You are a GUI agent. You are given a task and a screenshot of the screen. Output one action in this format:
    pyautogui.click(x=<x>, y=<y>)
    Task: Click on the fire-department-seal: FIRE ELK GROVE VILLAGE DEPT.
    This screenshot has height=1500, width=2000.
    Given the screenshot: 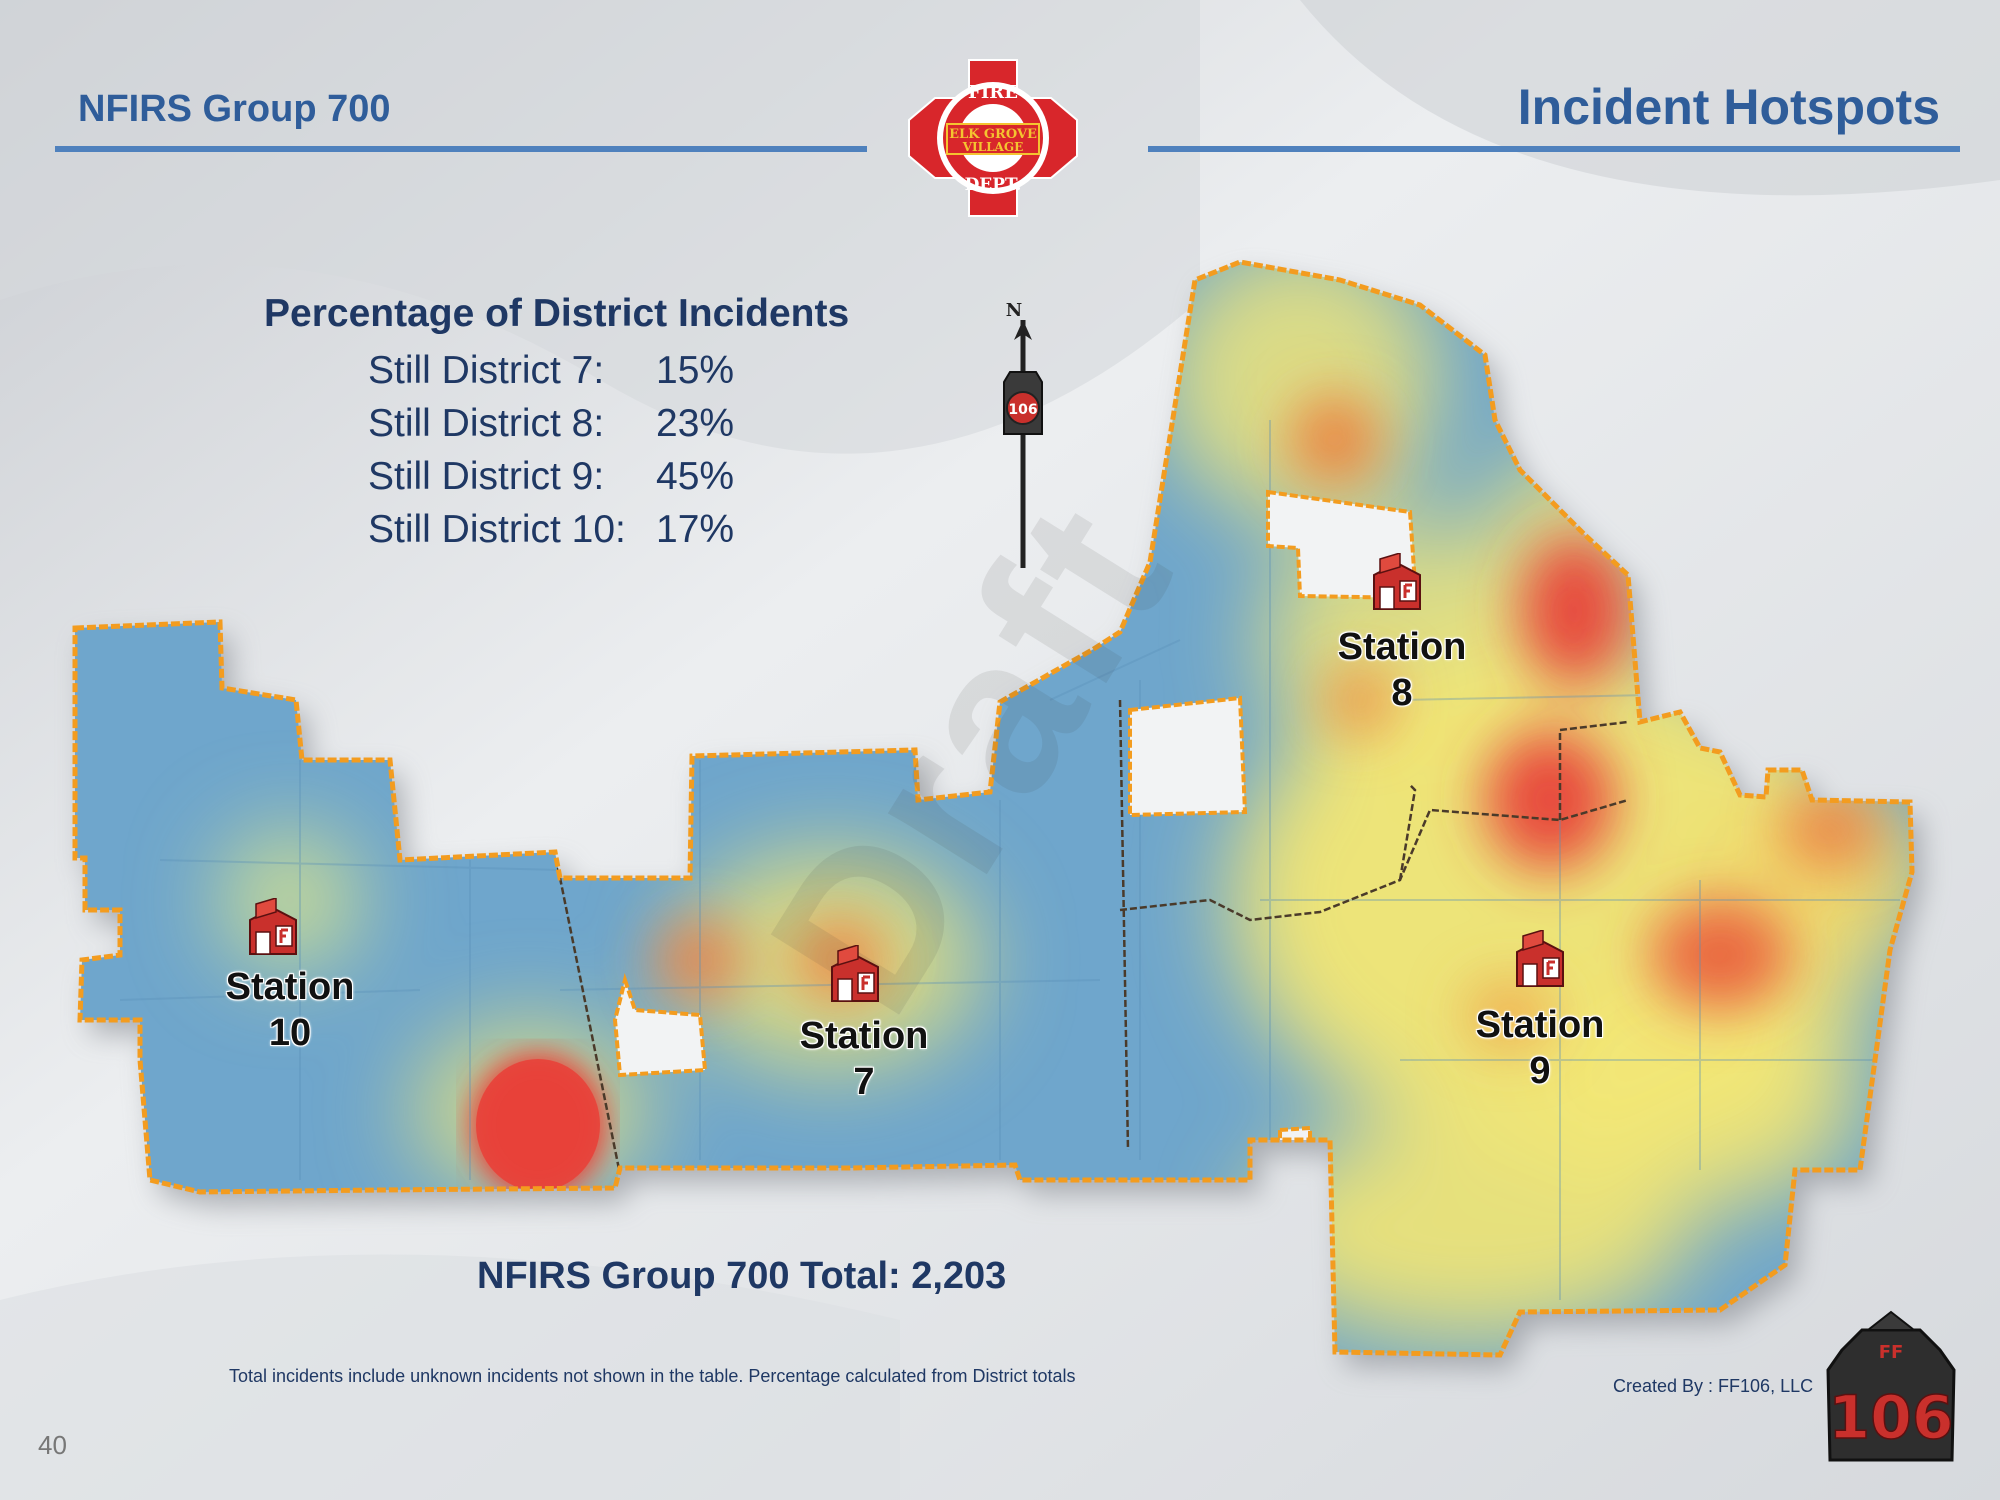 What is the action you would take?
    pyautogui.click(x=993, y=138)
    